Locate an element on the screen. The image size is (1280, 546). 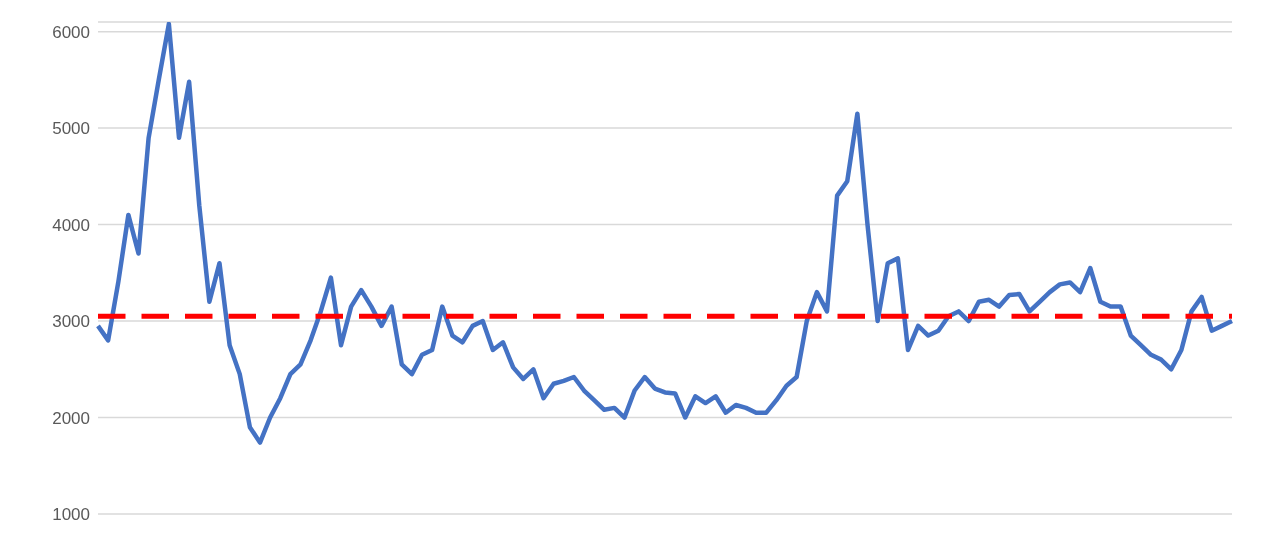
y-tick-label: 3000 is located at coordinates (71, 322).